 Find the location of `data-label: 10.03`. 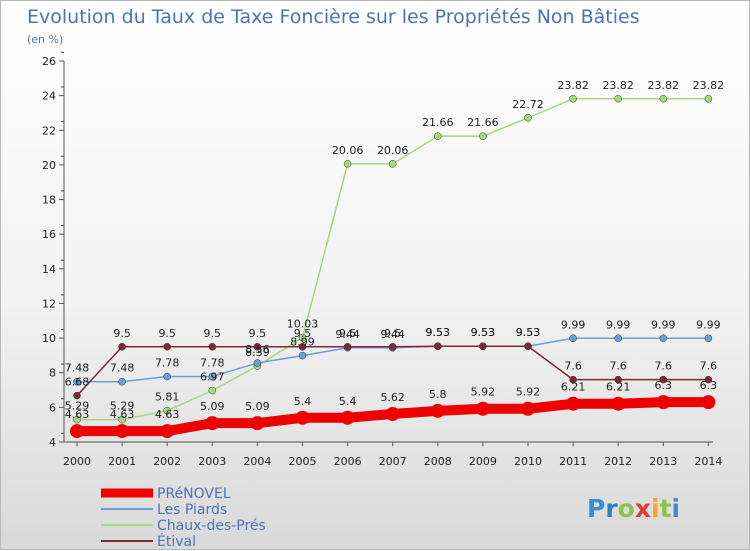

data-label: 10.03 is located at coordinates (303, 324).